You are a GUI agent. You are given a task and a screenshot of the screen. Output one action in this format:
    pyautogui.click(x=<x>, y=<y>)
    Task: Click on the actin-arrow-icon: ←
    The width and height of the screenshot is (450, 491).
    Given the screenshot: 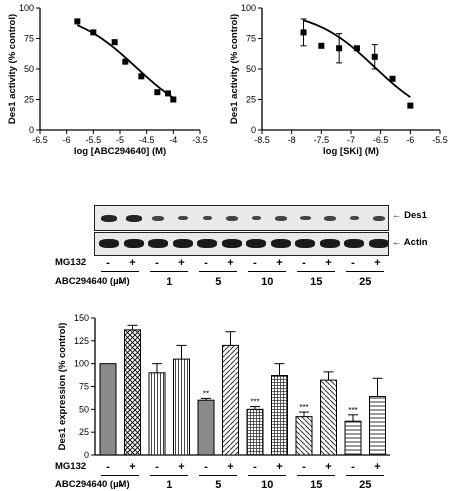 What is the action you would take?
    pyautogui.click(x=397, y=242)
    